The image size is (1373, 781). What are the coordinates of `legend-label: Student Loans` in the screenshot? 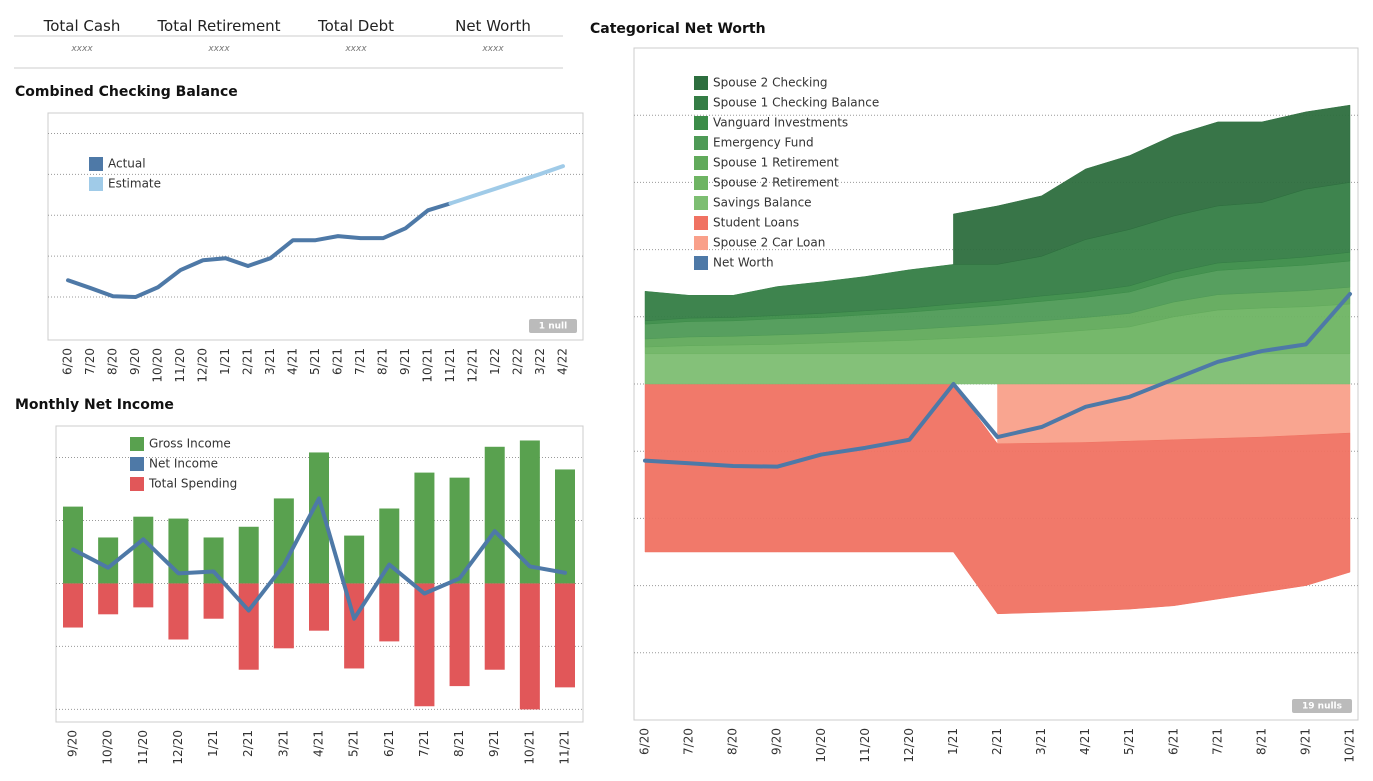 It's located at (756, 223).